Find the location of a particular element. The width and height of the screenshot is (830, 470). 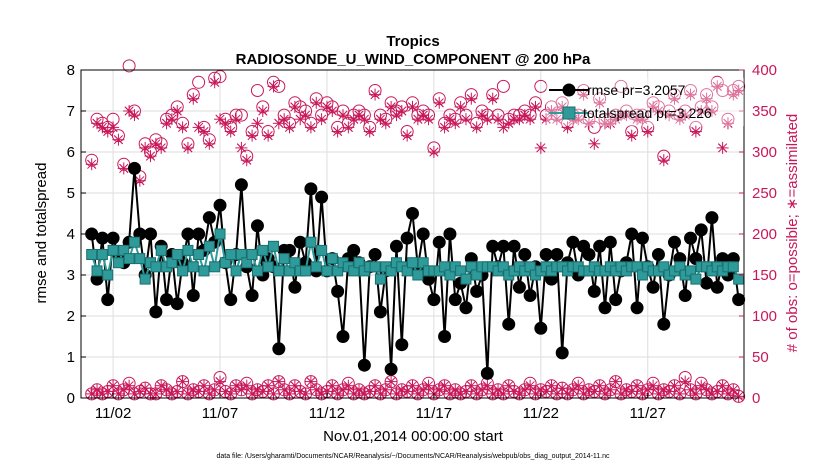

legend-spread-marker is located at coordinates (569, 113).